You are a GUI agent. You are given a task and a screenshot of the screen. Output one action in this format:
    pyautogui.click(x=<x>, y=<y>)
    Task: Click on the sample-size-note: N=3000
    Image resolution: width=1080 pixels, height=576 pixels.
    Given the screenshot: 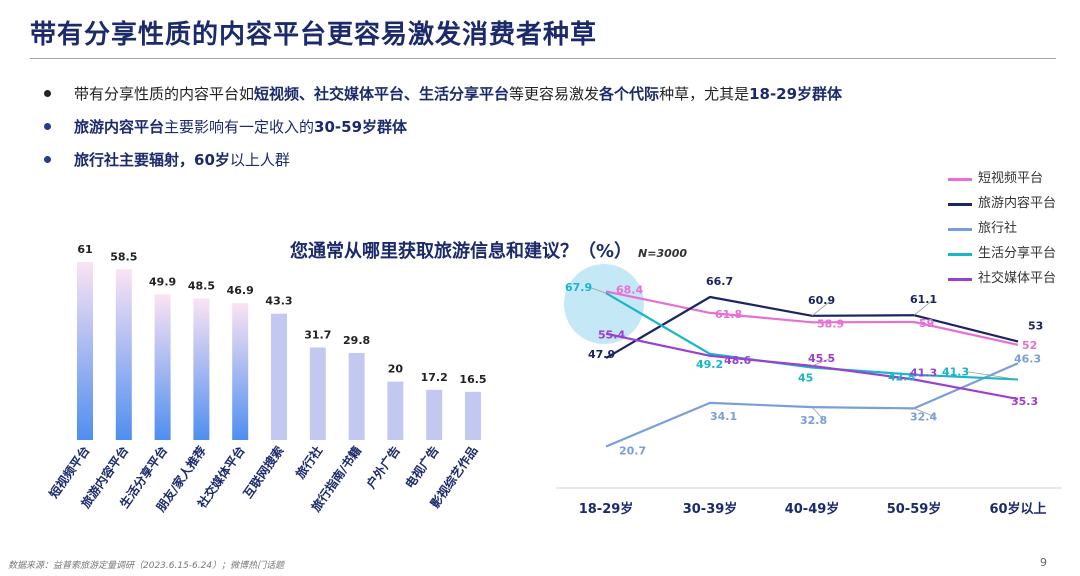 What is the action you would take?
    pyautogui.click(x=663, y=253)
    